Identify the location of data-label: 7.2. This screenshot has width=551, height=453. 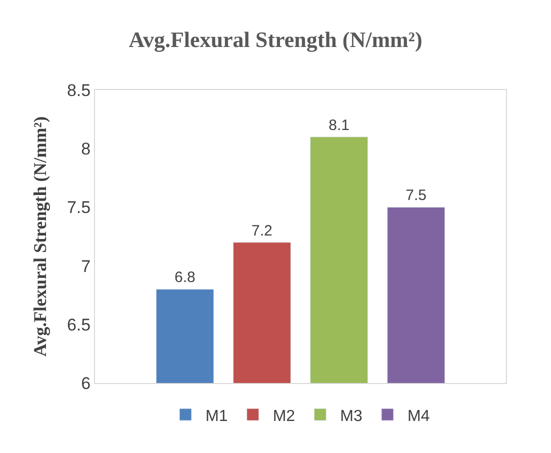
(262, 231).